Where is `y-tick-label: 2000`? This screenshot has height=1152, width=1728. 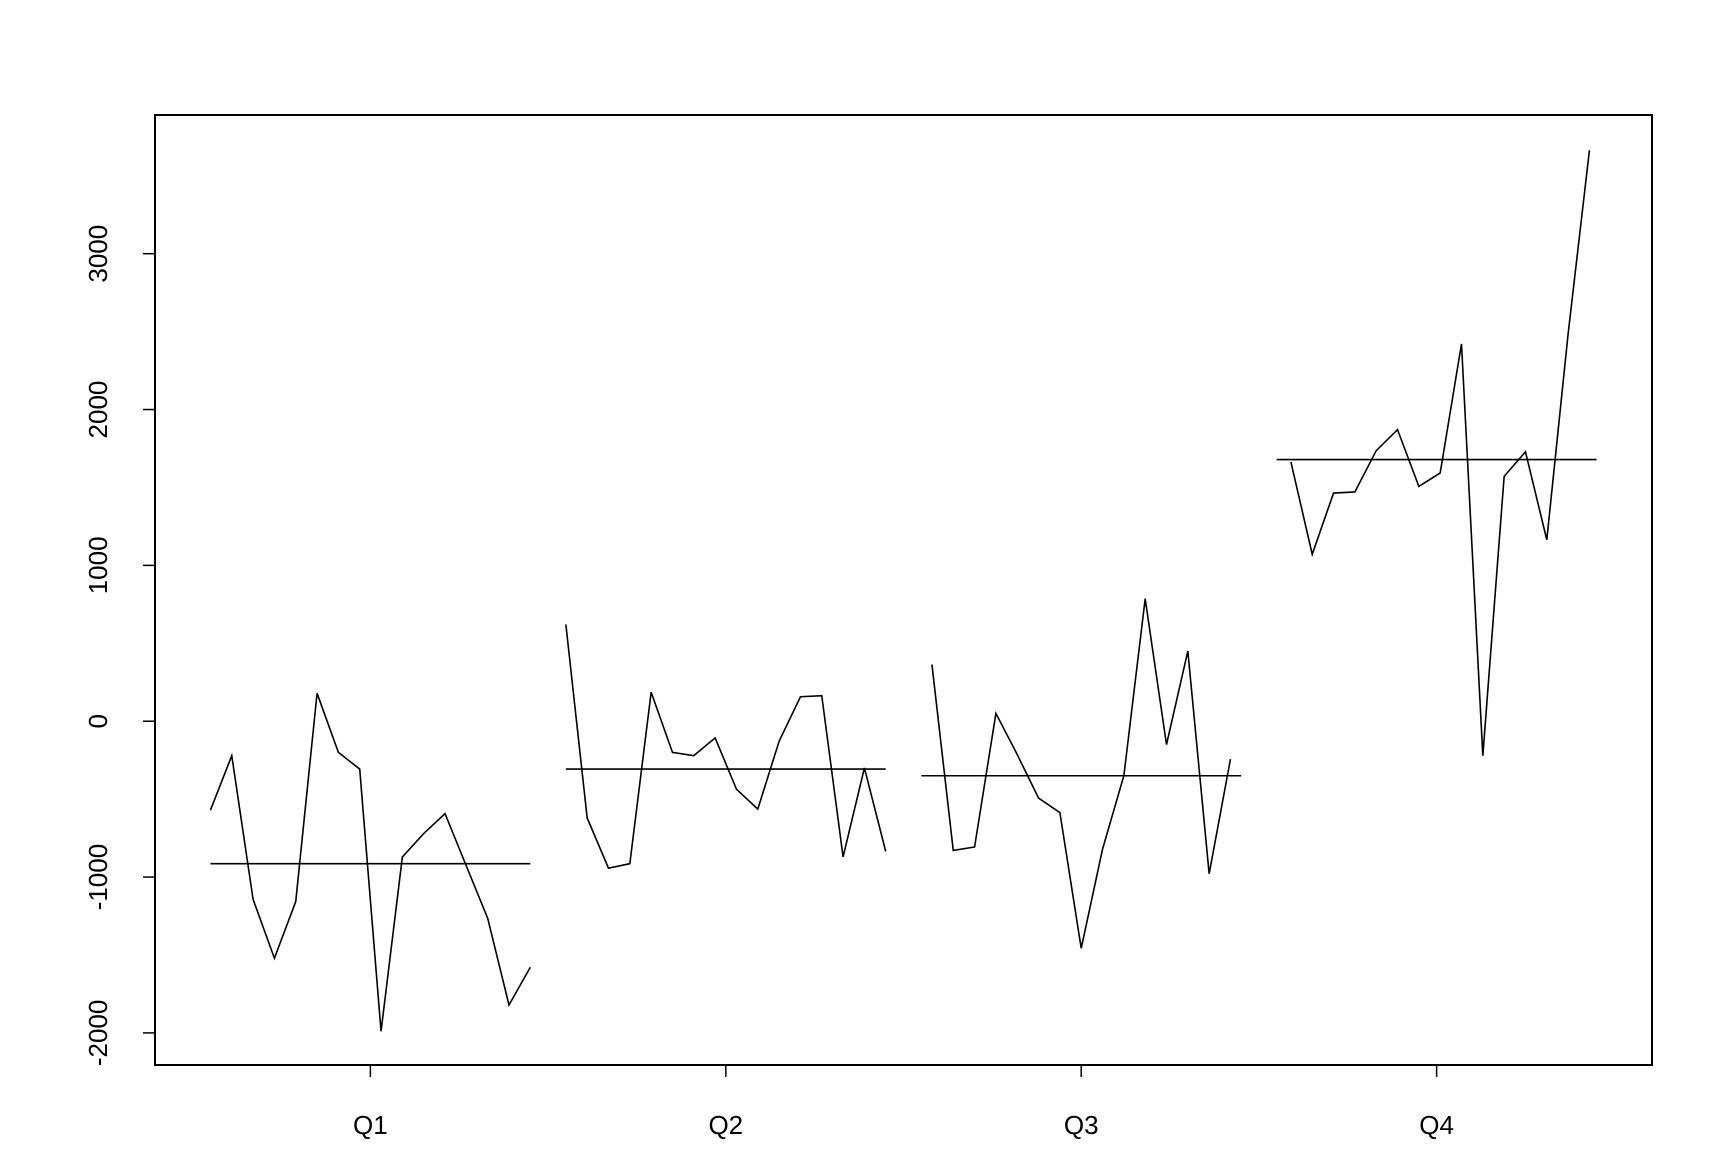
y-tick-label: 2000 is located at coordinates (98, 410).